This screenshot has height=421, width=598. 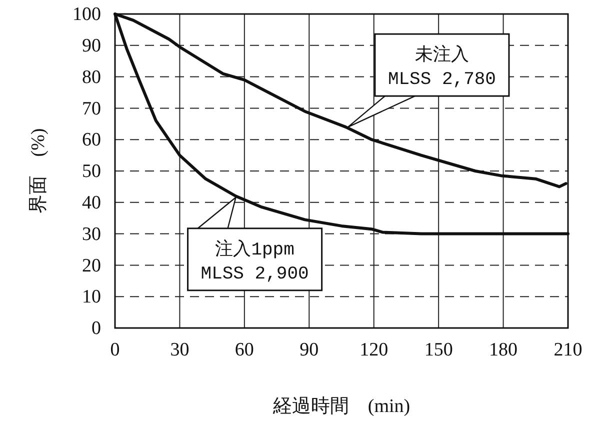 What do you see at coordinates (91, 297) in the screenshot?
I see `y-tick-label: 10` at bounding box center [91, 297].